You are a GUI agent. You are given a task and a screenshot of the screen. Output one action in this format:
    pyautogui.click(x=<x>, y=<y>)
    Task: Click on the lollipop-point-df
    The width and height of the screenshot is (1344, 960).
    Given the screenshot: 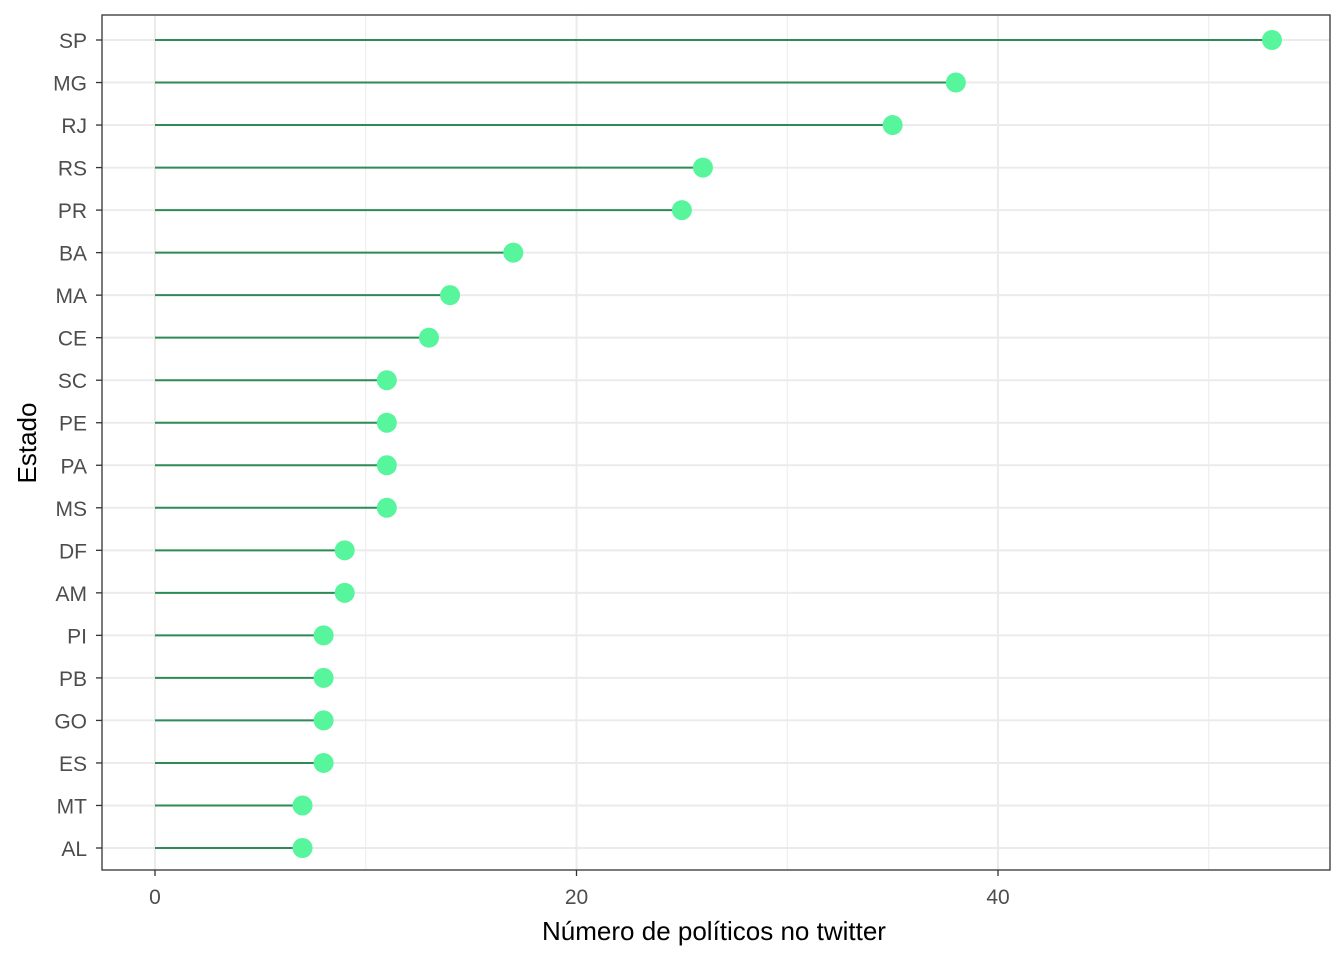 What is the action you would take?
    pyautogui.click(x=344, y=550)
    